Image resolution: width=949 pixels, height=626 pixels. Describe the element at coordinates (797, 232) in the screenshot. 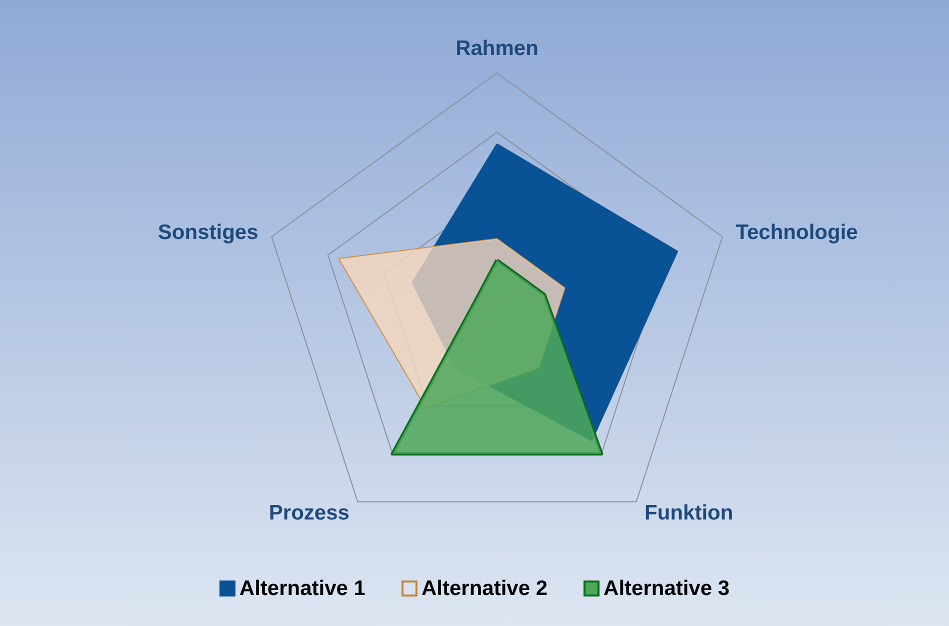

I see `spoke-label: Technologie` at that location.